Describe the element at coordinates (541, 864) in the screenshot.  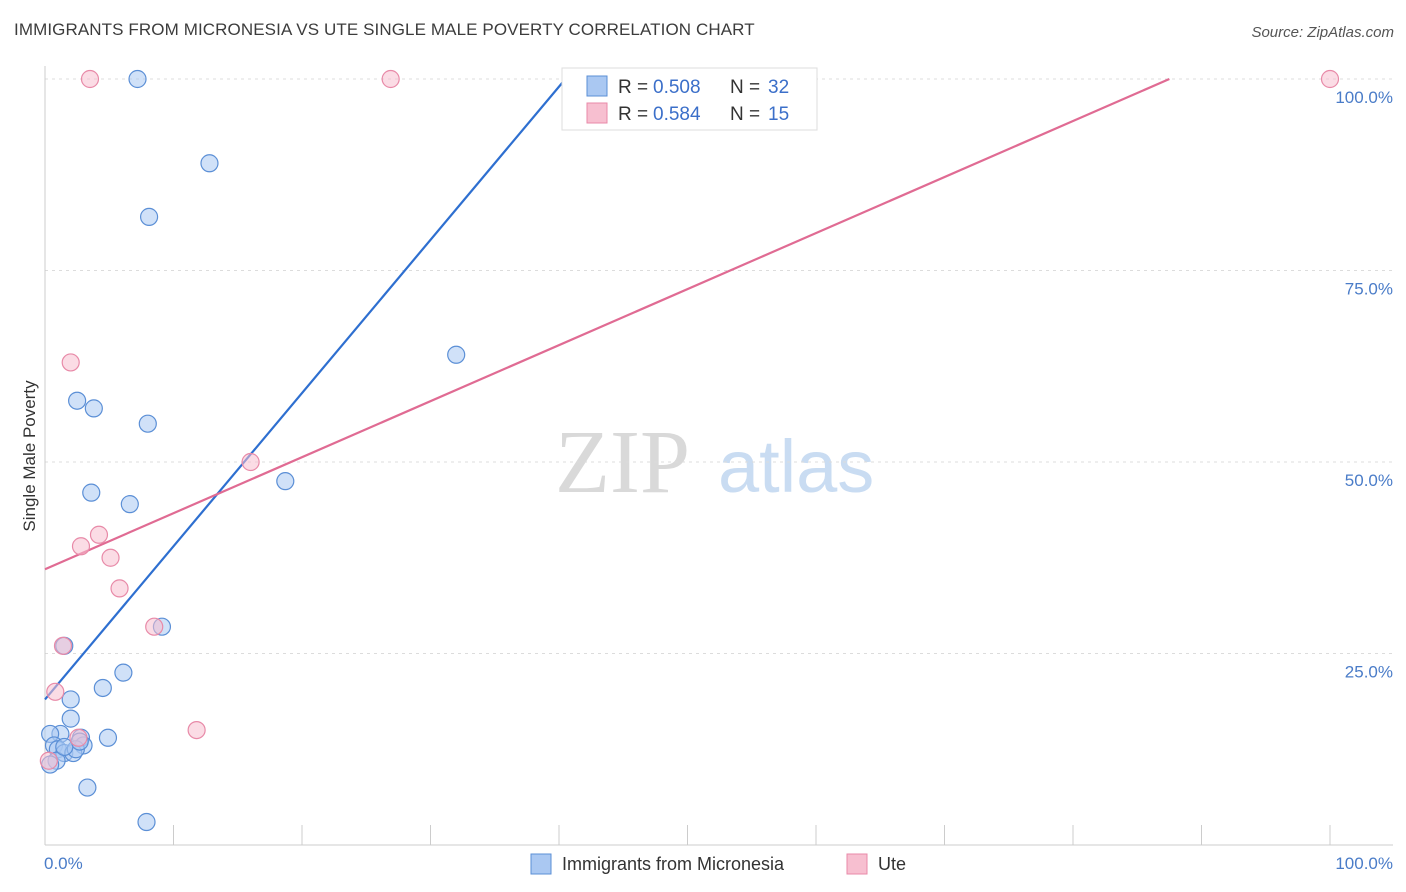
I see `series-legend-swatch-blue` at that location.